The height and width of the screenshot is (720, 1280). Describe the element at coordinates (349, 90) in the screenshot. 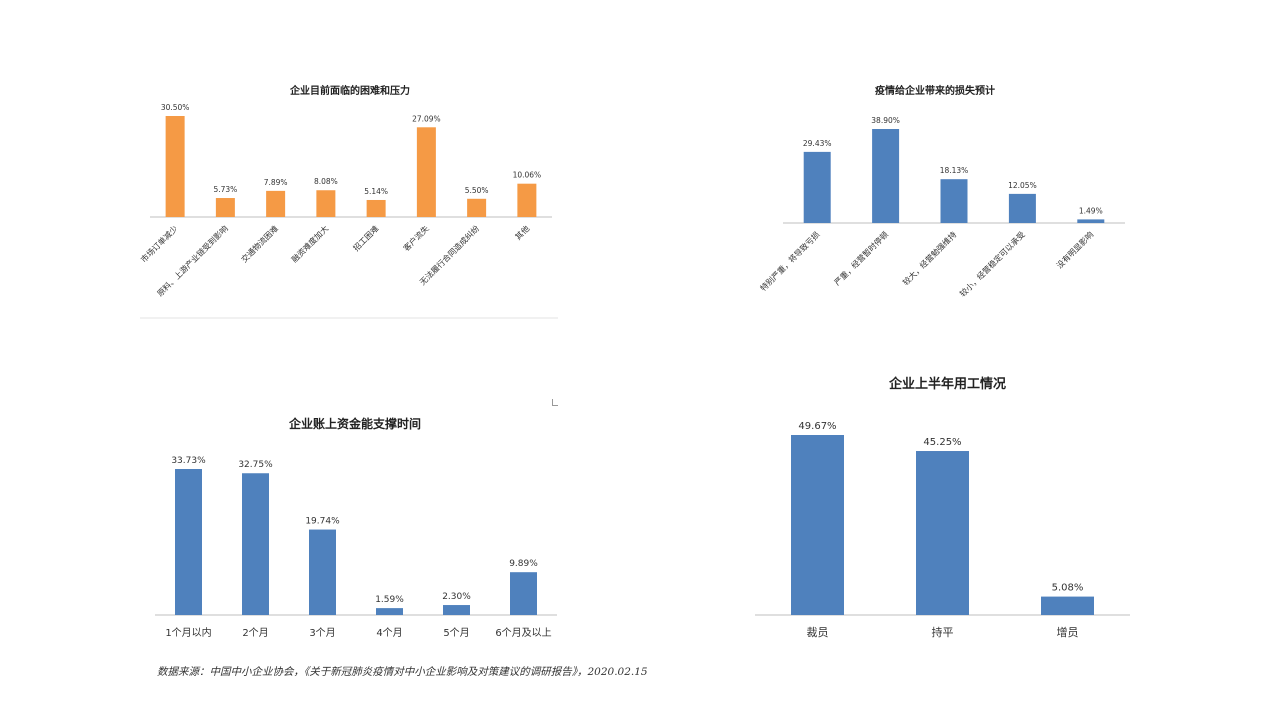

I see `chart-title: 企业目前面临的困难和压力` at that location.